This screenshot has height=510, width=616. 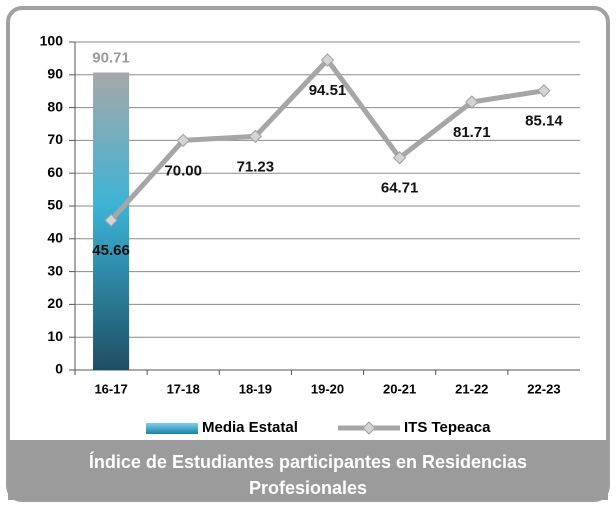 What do you see at coordinates (55, 303) in the screenshot?
I see `y-tick-label: 20` at bounding box center [55, 303].